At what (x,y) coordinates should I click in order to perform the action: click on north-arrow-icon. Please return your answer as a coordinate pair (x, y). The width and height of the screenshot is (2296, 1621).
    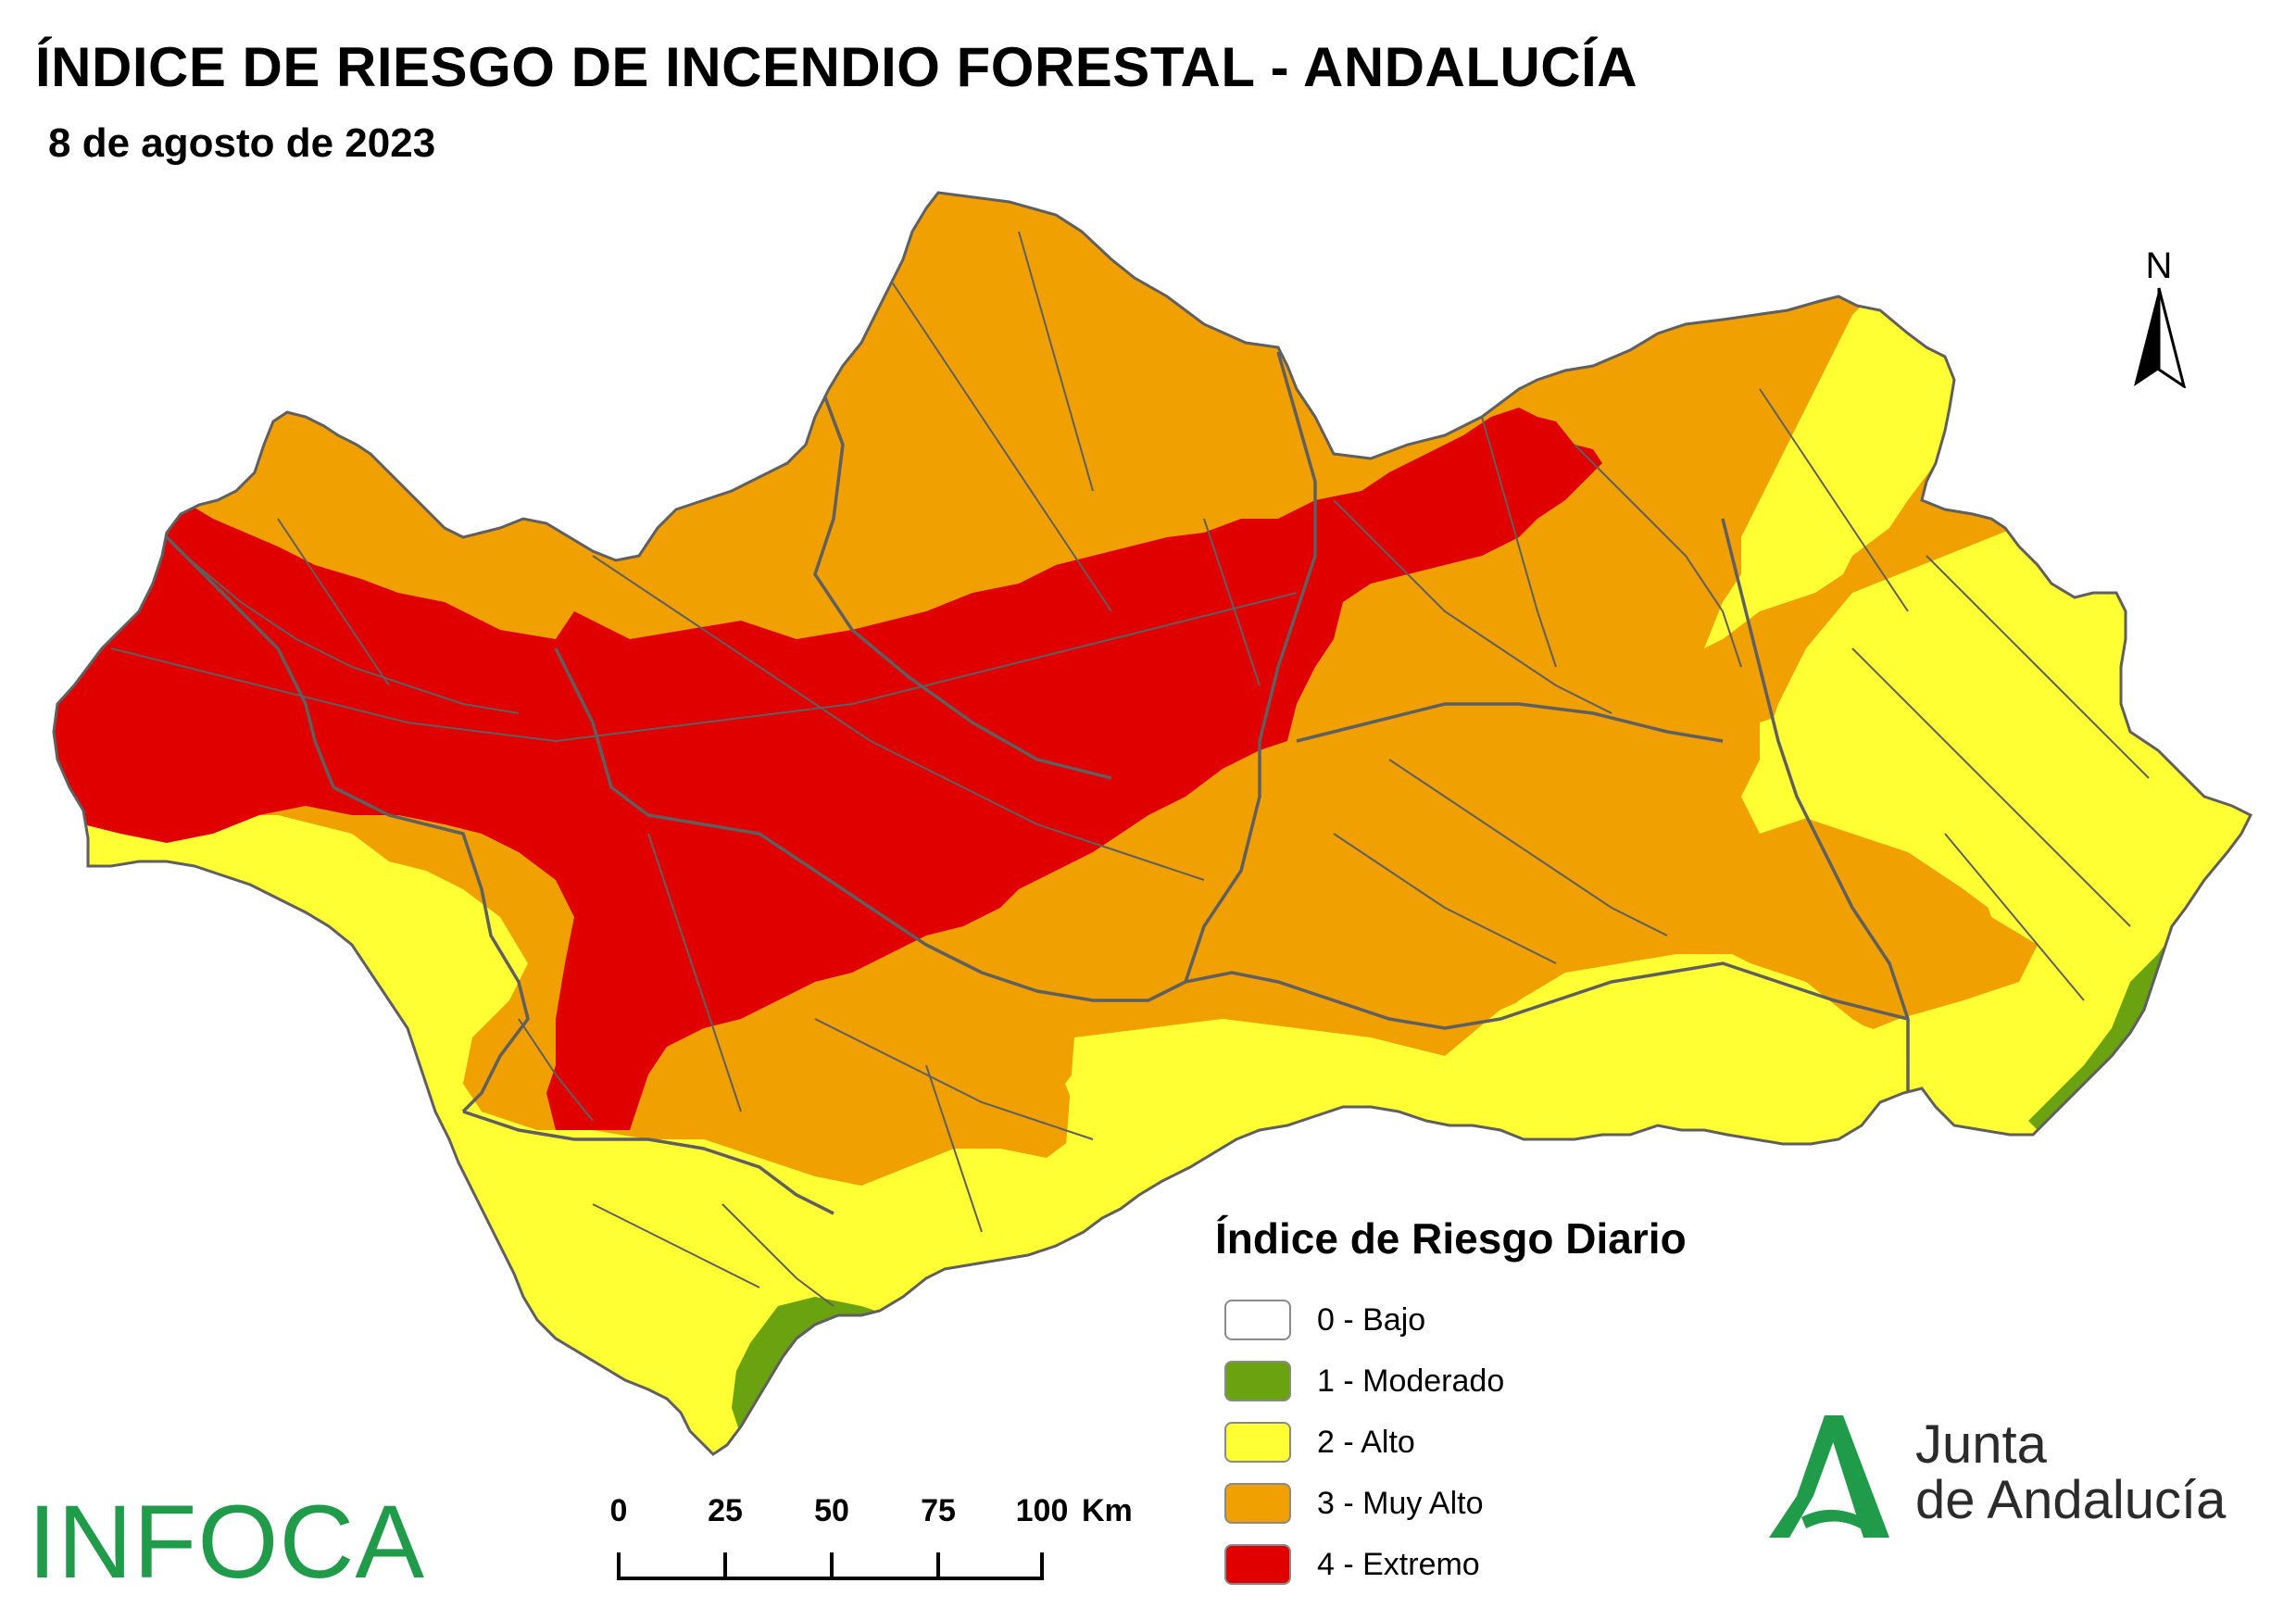
    Looking at the image, I should click on (2160, 337).